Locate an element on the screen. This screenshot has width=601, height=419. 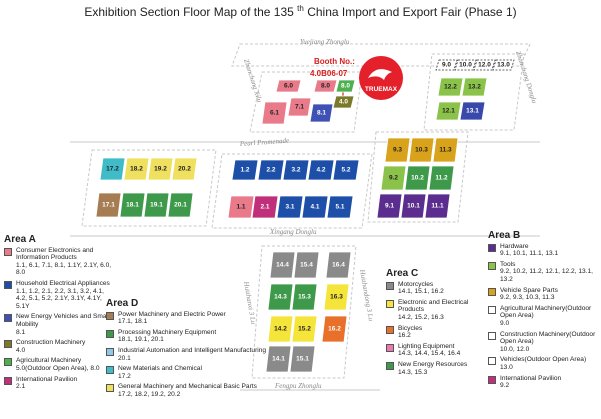
hall-label: 9.0 is located at coordinates (446, 65).